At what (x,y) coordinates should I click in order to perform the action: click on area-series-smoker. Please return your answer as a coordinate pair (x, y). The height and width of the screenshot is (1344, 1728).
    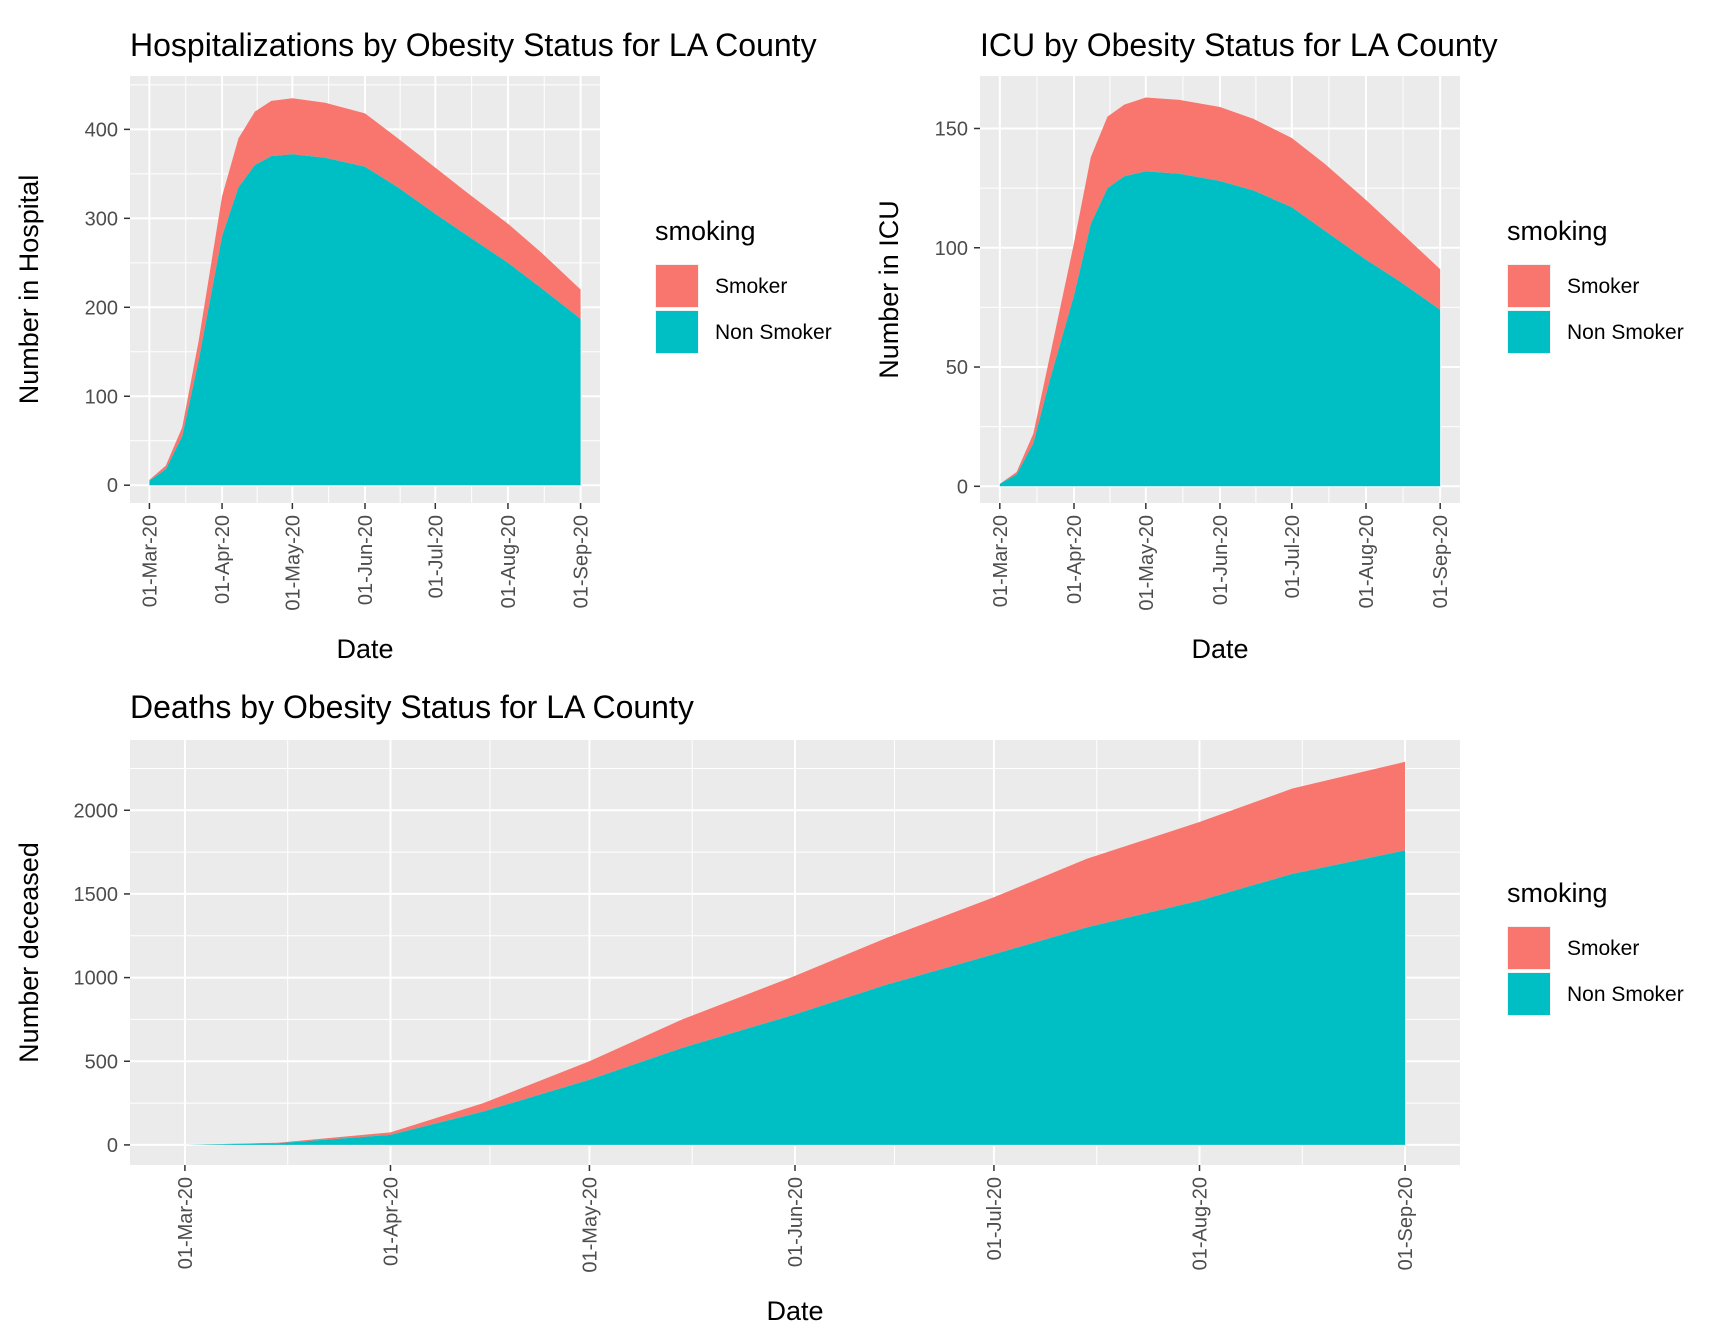
    Looking at the image, I should click on (1220, 290).